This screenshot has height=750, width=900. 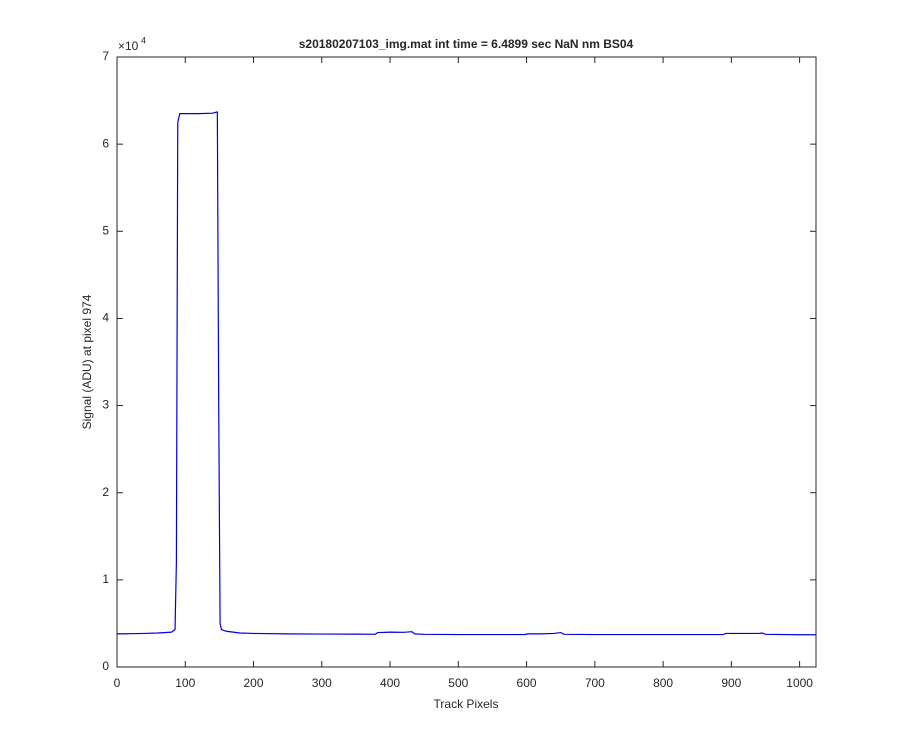 What do you see at coordinates (466, 704) in the screenshot?
I see `x-axis-label: Track Pixels` at bounding box center [466, 704].